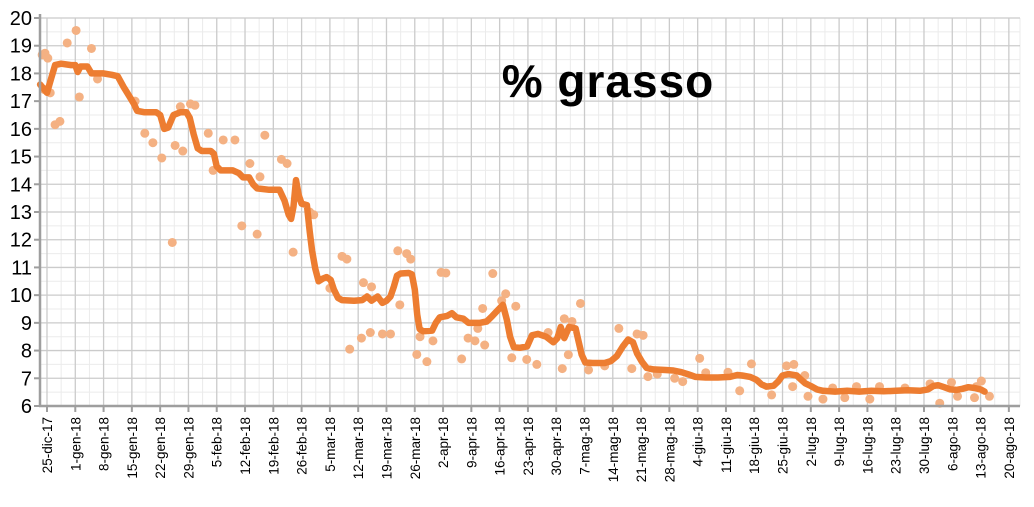  Describe the element at coordinates (358, 448) in the screenshot. I see `svg-text: 12-mar-18` at that location.